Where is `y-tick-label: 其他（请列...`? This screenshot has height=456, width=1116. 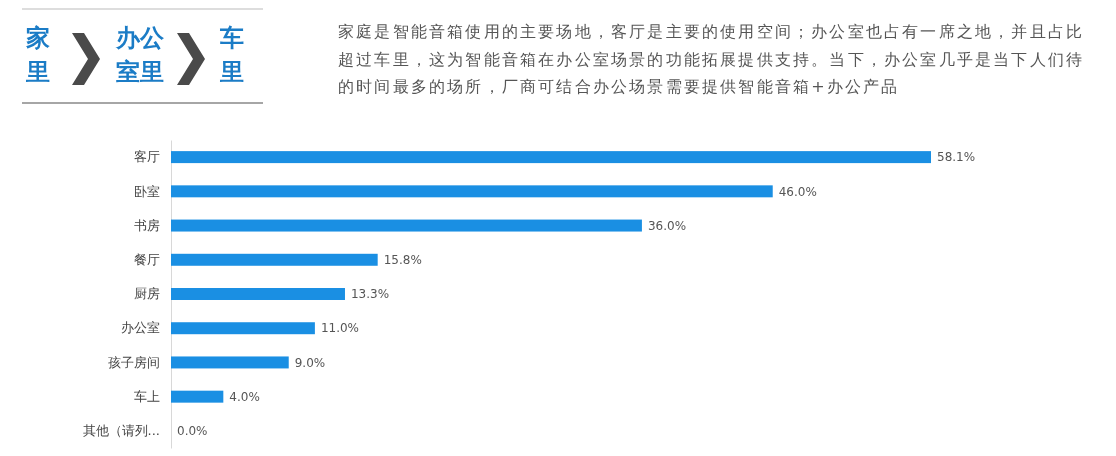 y-tick-label: 其他（请列... is located at coordinates (121, 431).